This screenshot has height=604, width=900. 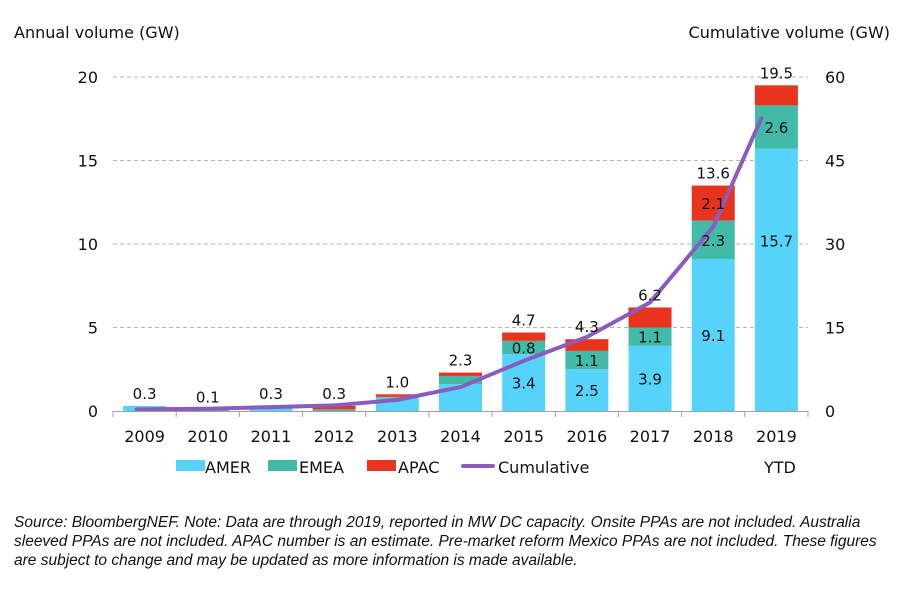 What do you see at coordinates (97, 32) in the screenshot?
I see `y-axis-title: Annual volume (GW)` at bounding box center [97, 32].